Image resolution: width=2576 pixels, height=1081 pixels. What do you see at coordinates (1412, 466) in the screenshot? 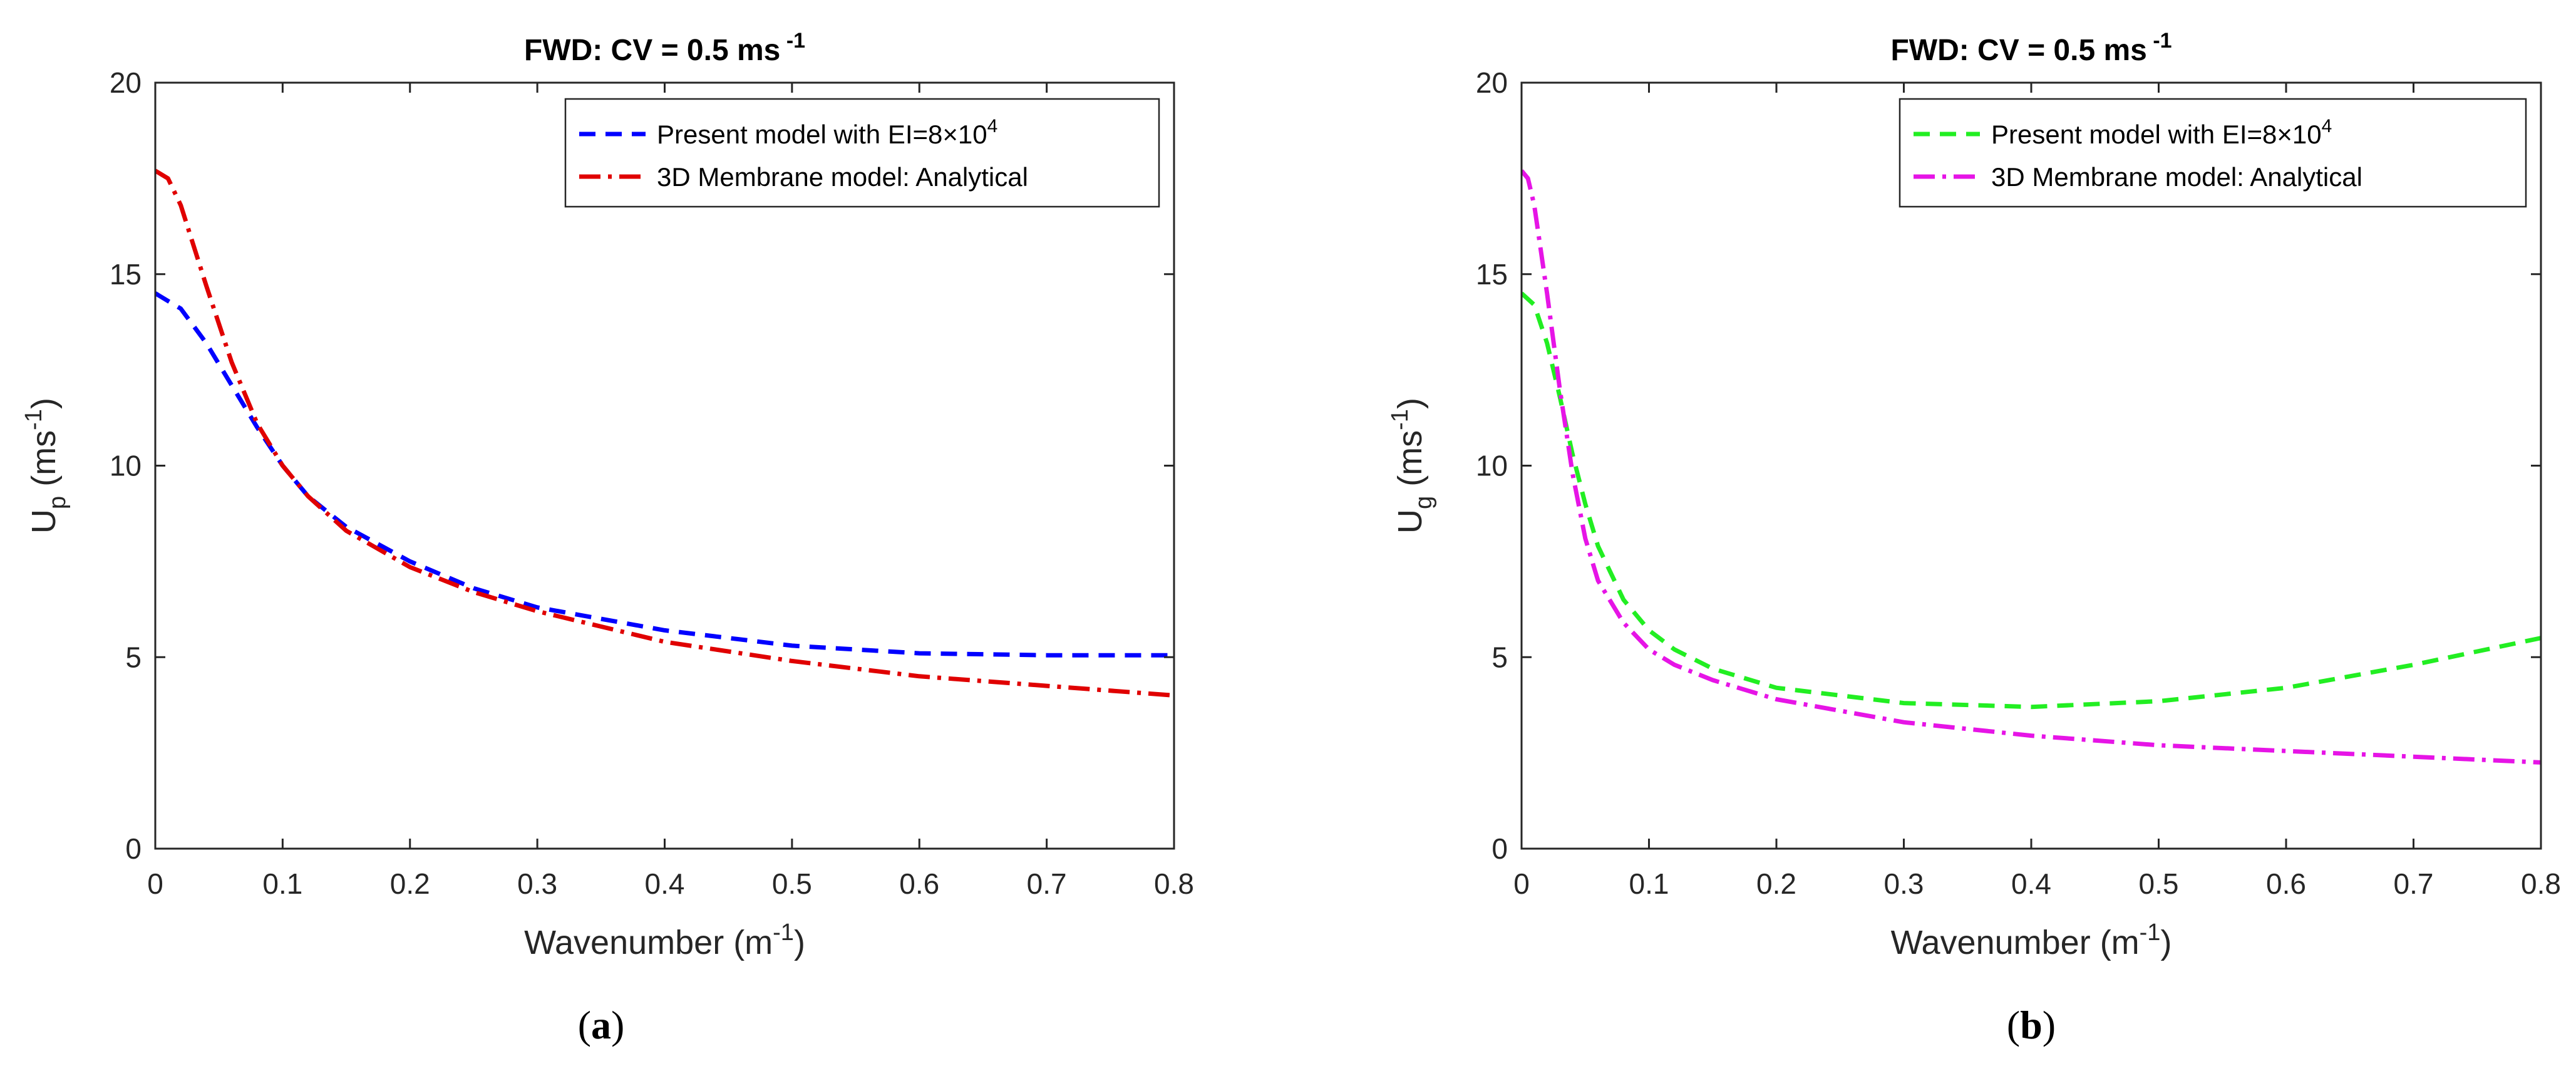
I see `y-axis-label: Ug (ms-1)` at bounding box center [1412, 466].